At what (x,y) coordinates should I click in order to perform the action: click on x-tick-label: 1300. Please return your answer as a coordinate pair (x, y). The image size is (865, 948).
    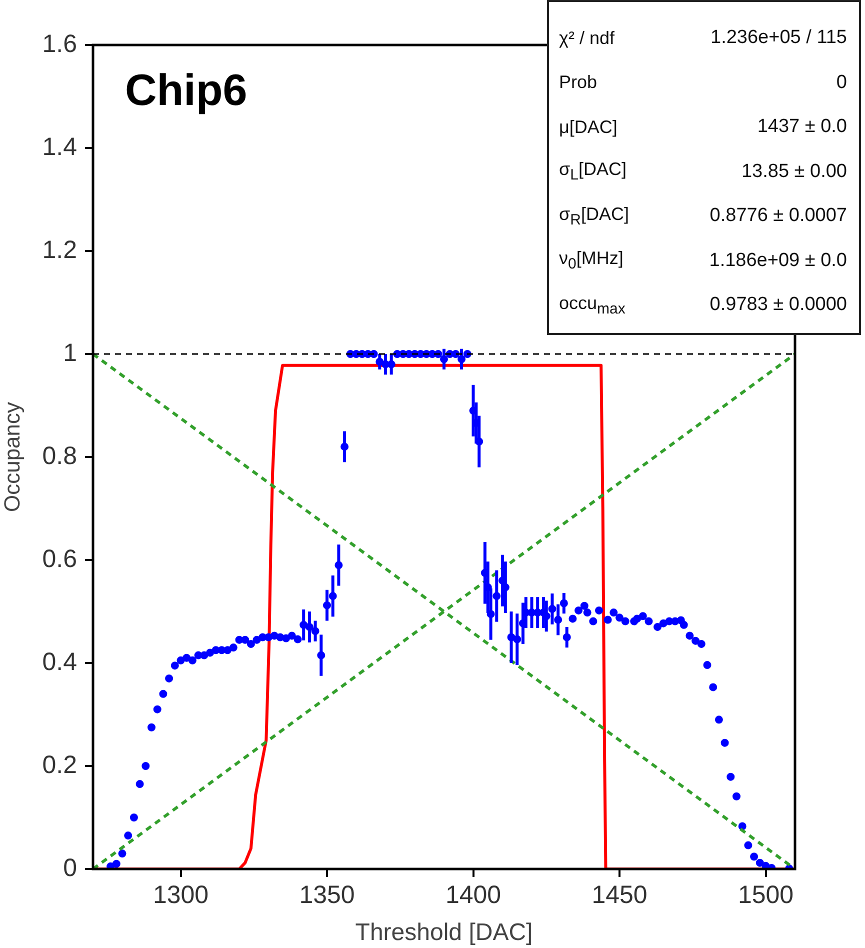
    Looking at the image, I should click on (180, 894).